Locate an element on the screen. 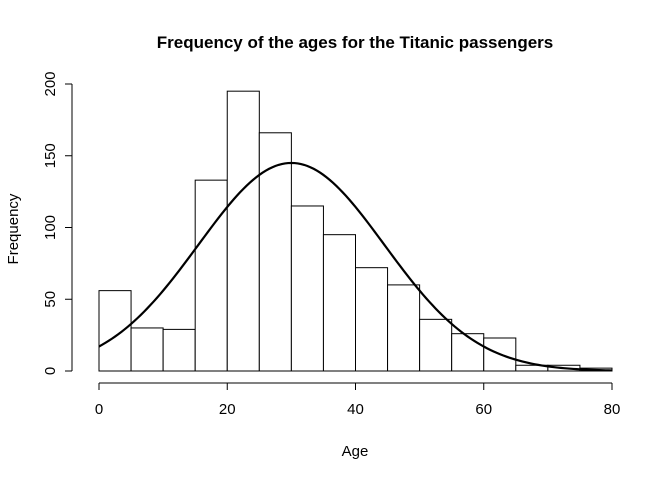  x-axis: 0 20 40 60 80 is located at coordinates (358, 400).